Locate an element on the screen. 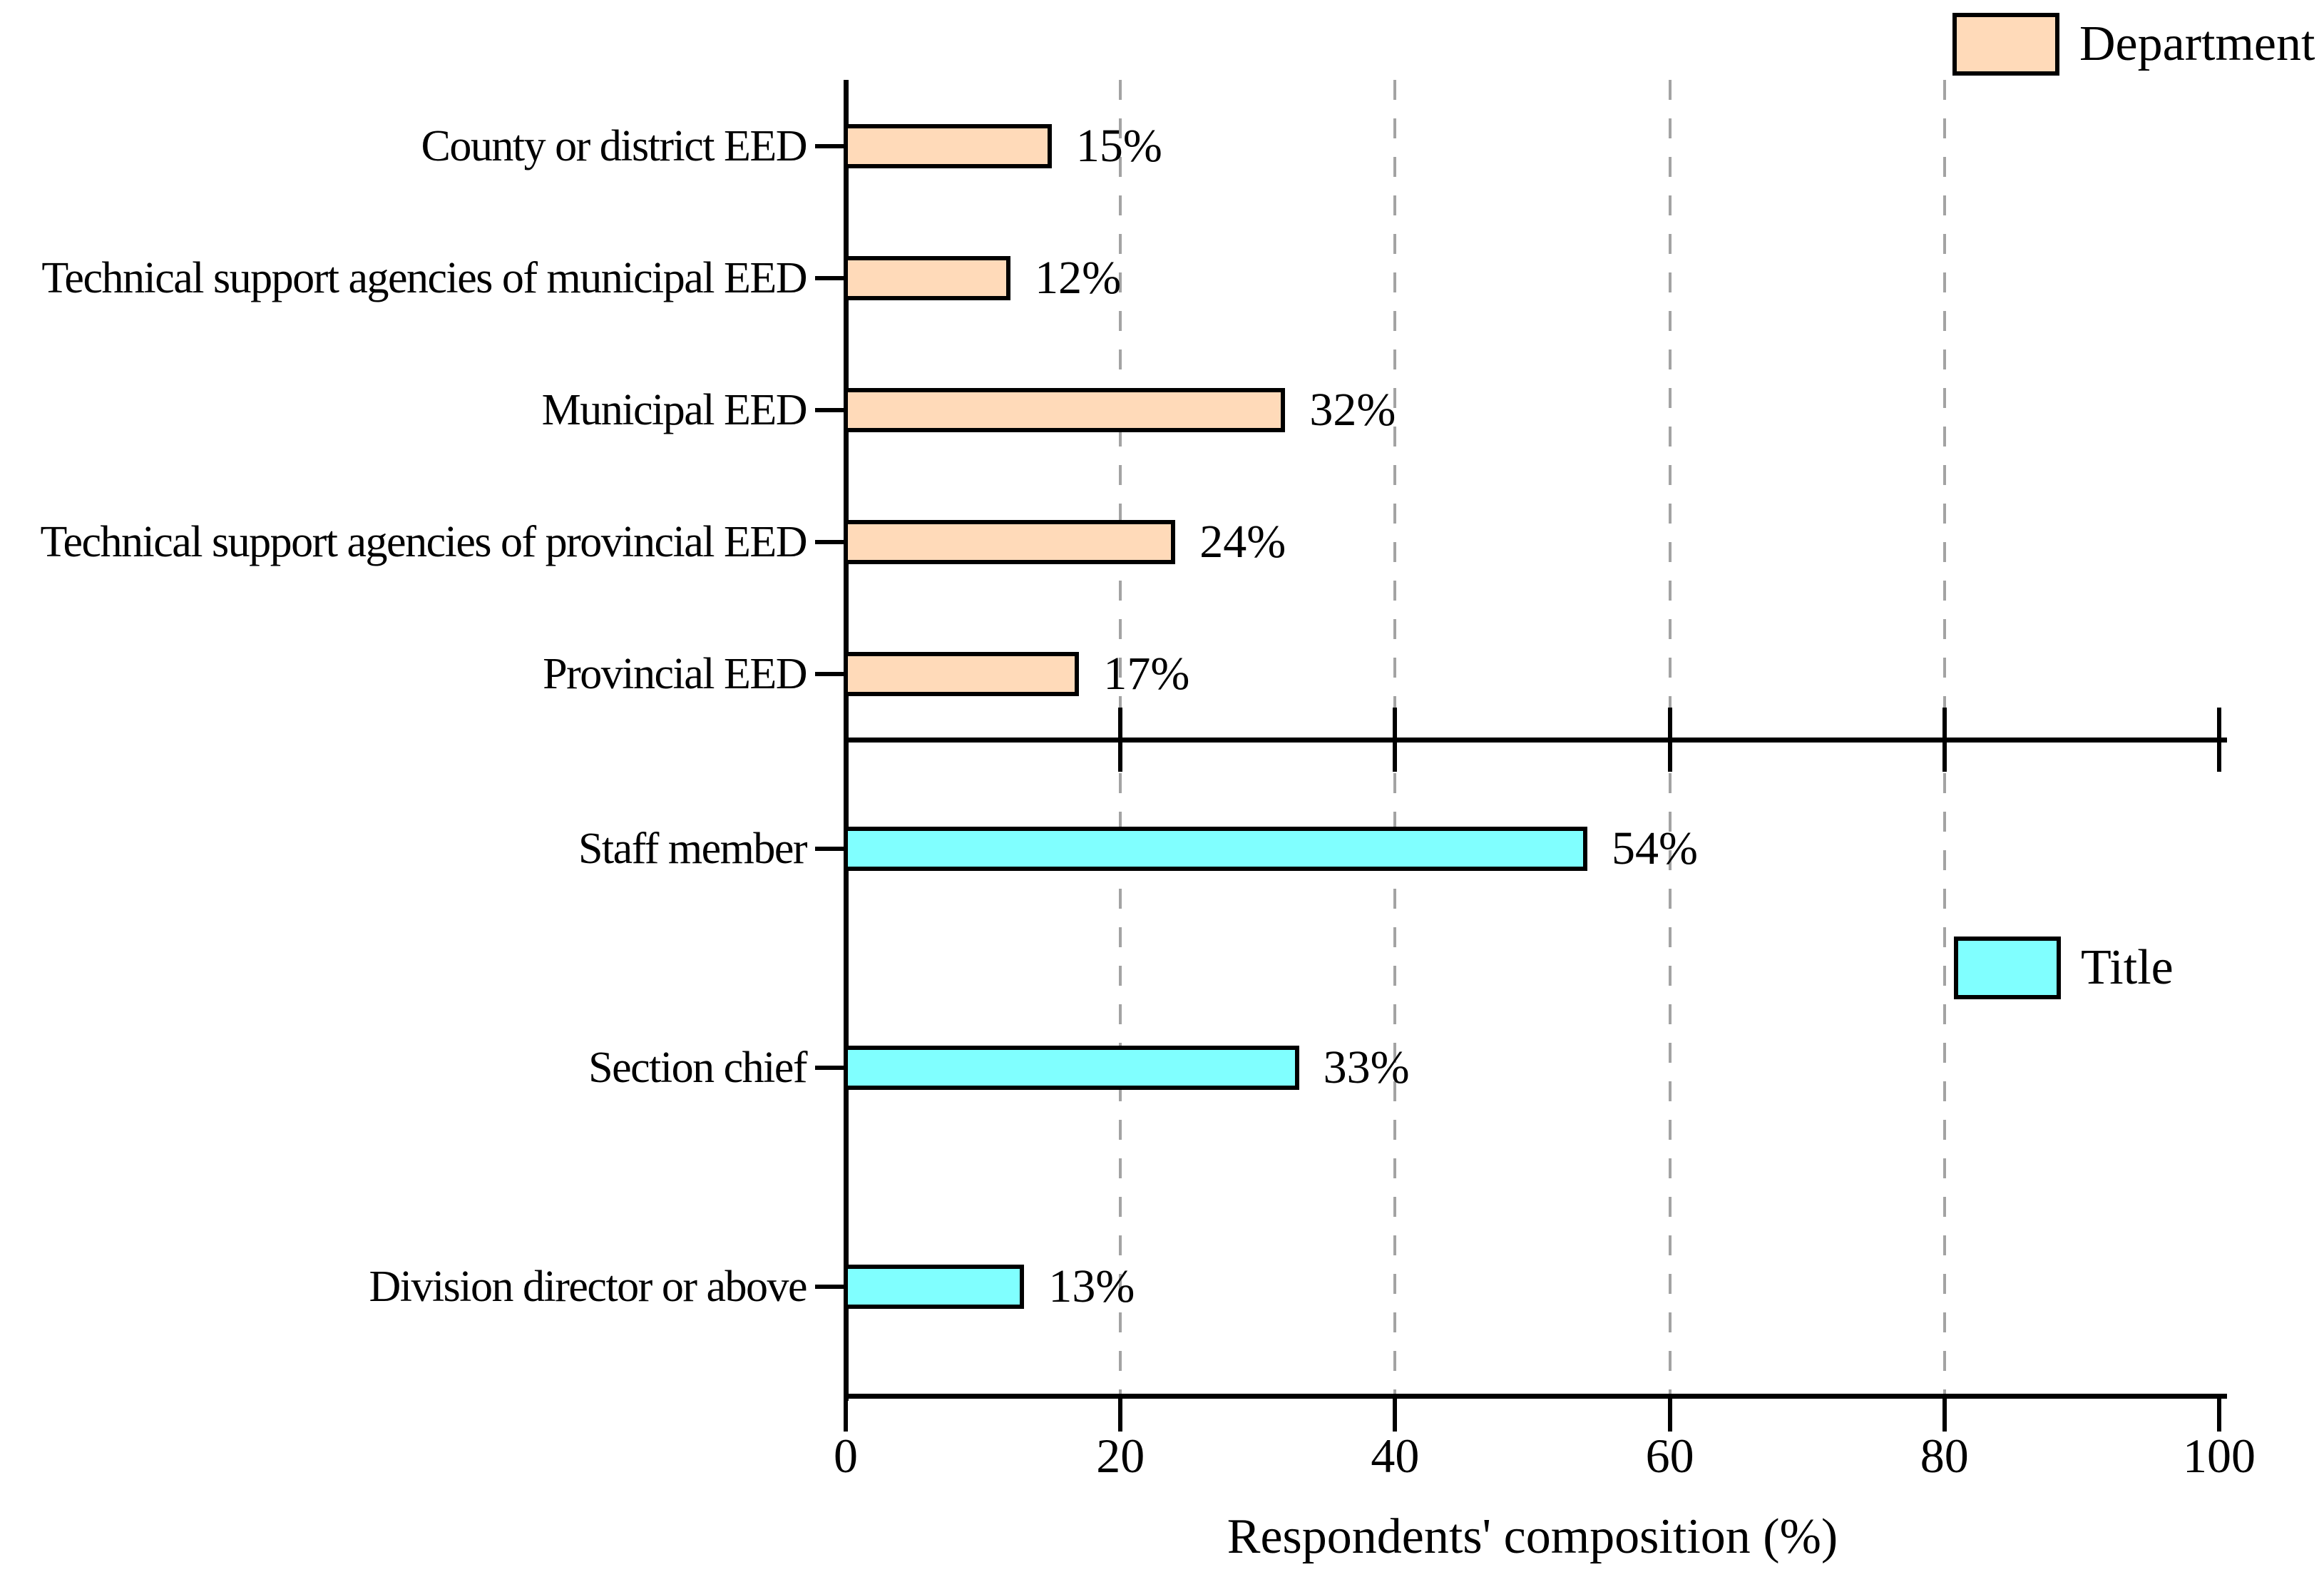 The width and height of the screenshot is (2324, 1592). category-label: Division director or above is located at coordinates (588, 1286).